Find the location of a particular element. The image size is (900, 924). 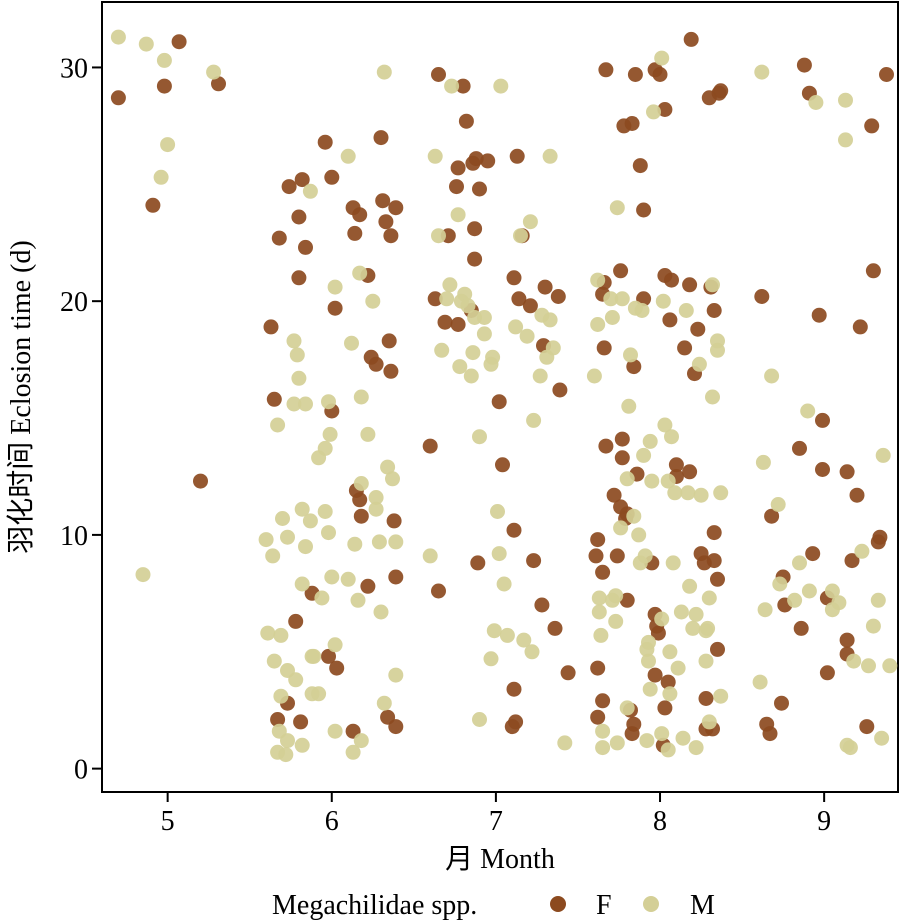

legend: Megachilidae spp. F M is located at coordinates (493, 905).